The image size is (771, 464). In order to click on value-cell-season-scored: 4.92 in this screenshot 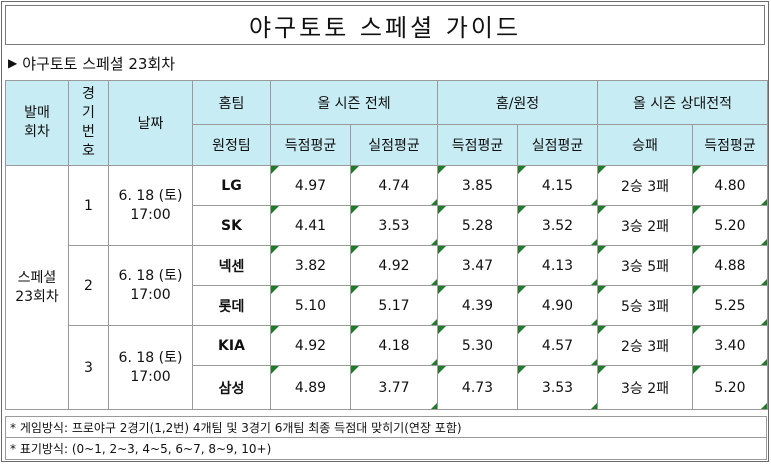, I will do `click(310, 345)`.